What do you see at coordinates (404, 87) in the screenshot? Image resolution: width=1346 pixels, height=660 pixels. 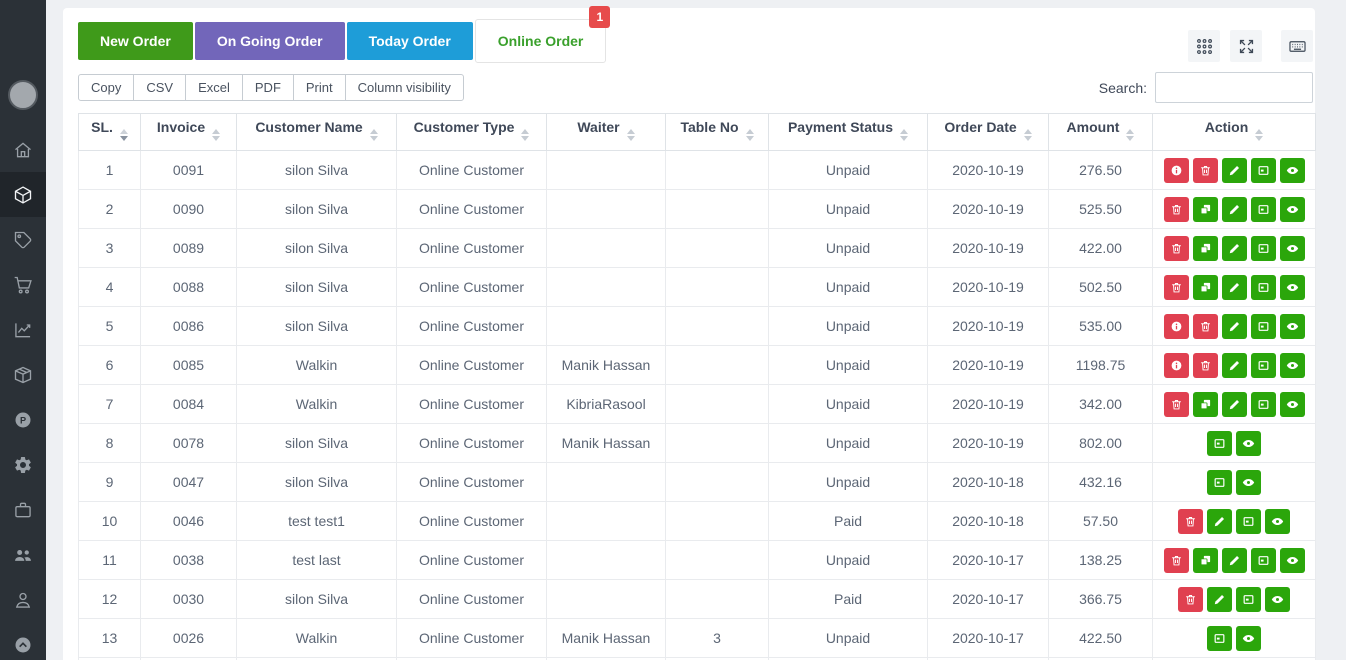 I see `export-button-column-visibility: Column visibility` at bounding box center [404, 87].